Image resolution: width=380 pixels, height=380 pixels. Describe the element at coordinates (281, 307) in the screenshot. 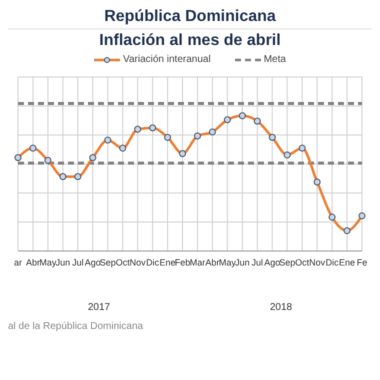

I see `text: 2018` at that location.